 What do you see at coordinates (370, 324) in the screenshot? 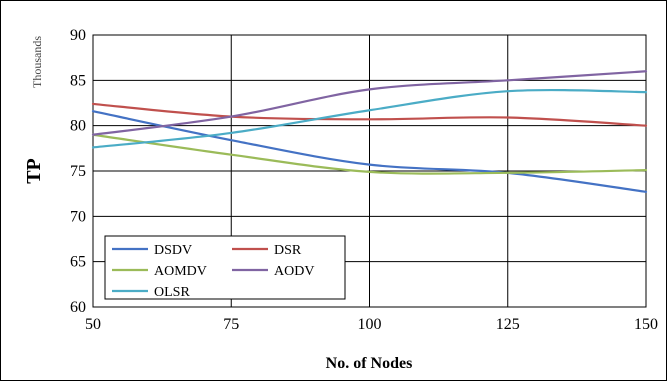
I see `x-tick-label: 100` at bounding box center [370, 324].